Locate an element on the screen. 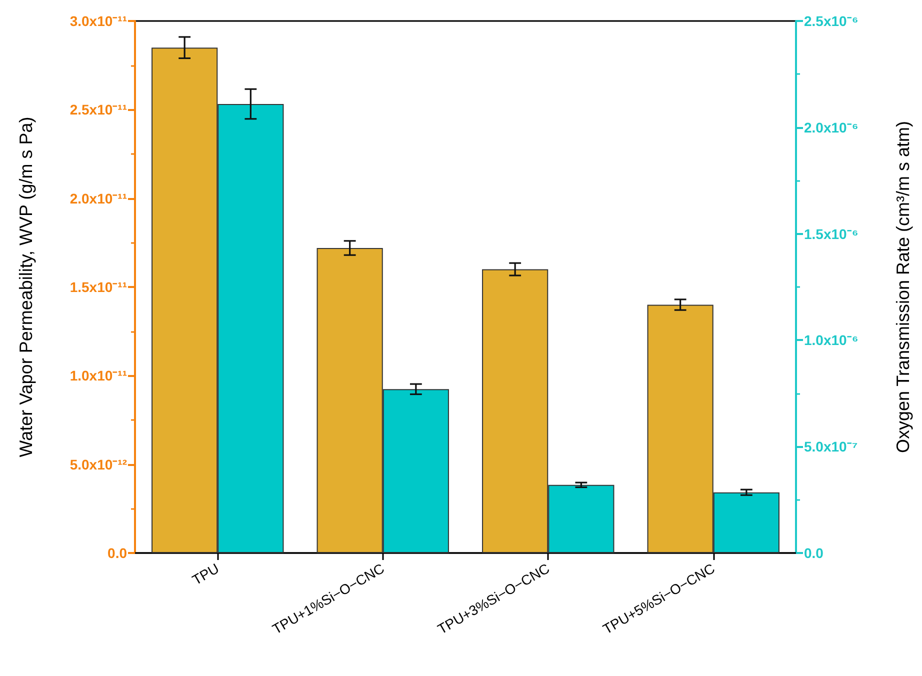 The image size is (922, 676). y2-tick-label: 0.0 is located at coordinates (814, 553).